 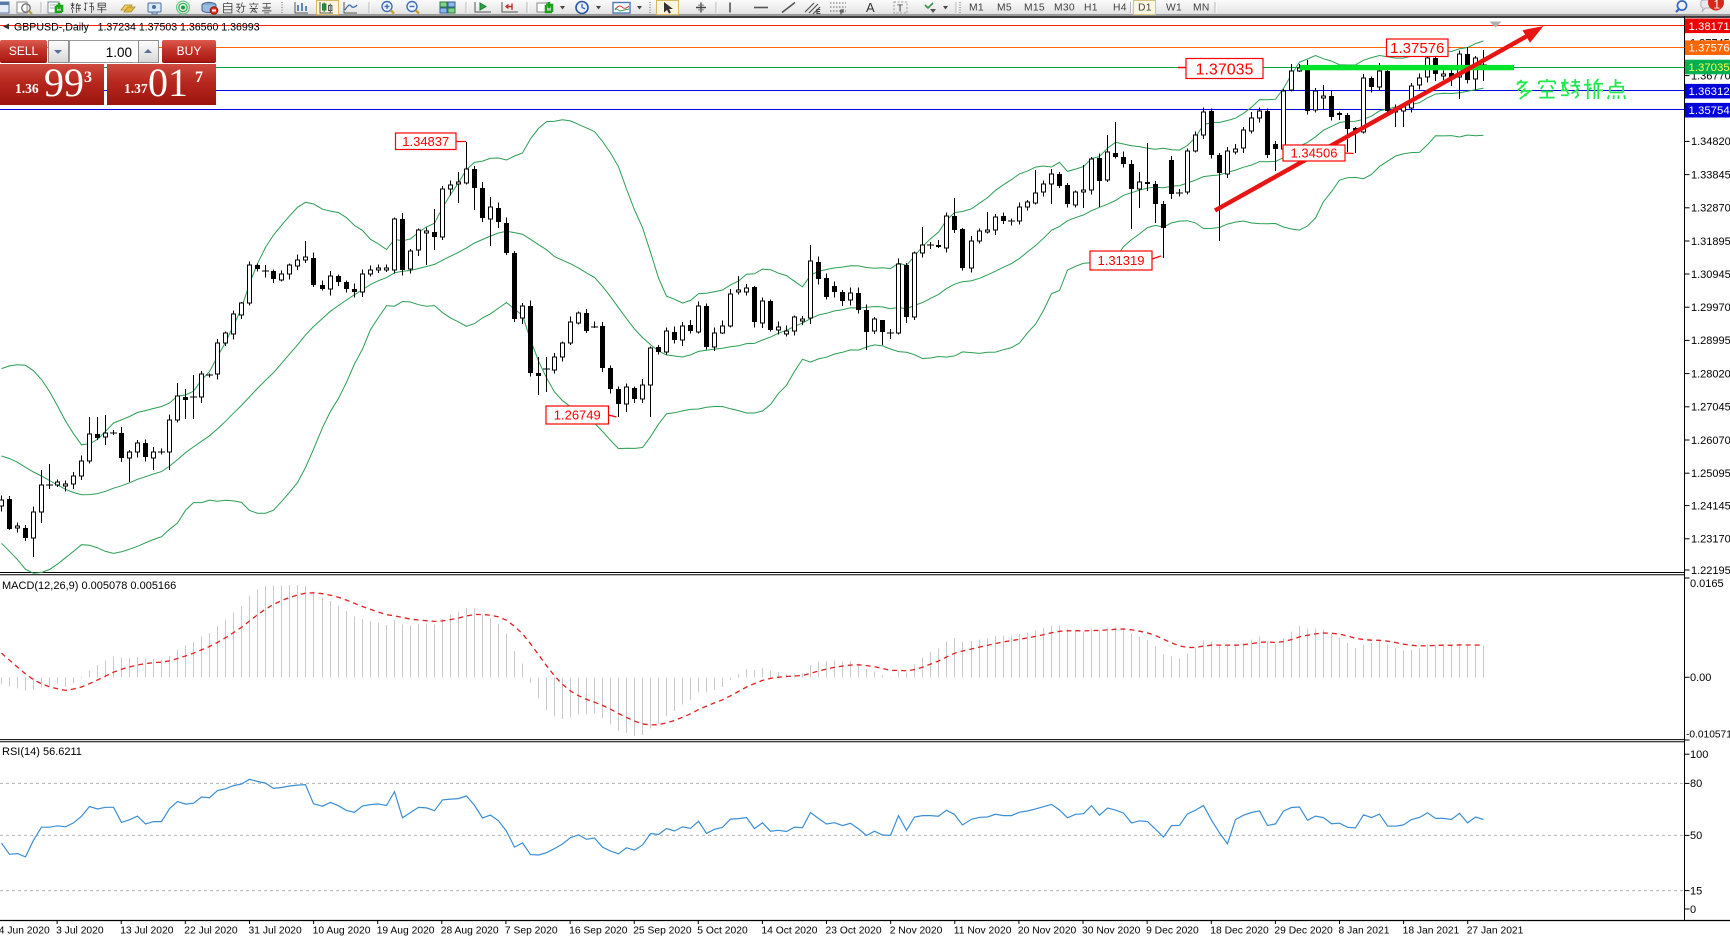 What do you see at coordinates (42, 752) in the screenshot?
I see `svg-text: RSI(14) 56.6211` at bounding box center [42, 752].